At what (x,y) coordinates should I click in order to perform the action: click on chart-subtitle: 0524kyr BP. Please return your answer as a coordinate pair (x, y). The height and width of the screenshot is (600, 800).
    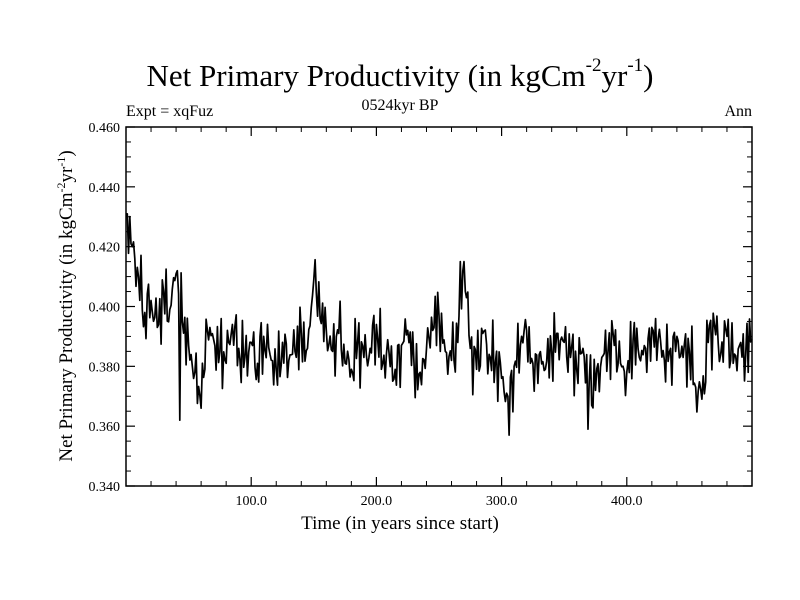
    Looking at the image, I should click on (400, 105).